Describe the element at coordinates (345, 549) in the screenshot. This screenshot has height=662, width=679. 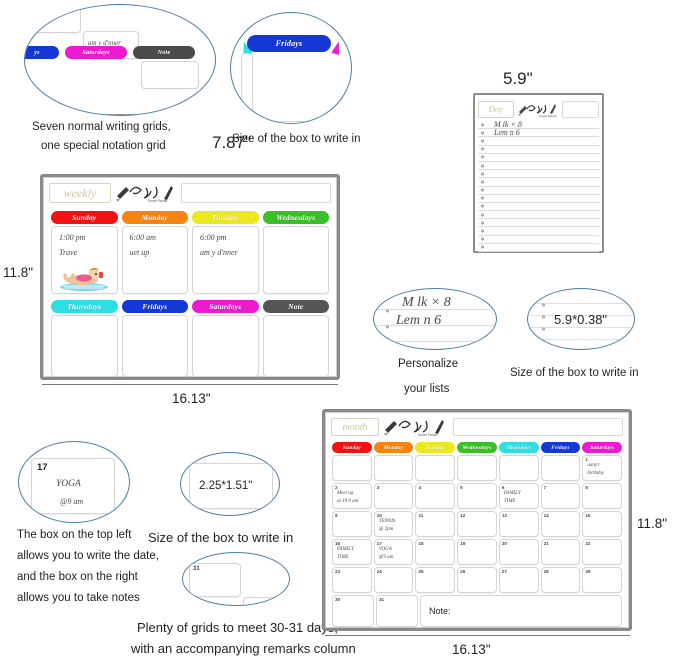
I see `monthly-cell-note: FAMILY` at that location.